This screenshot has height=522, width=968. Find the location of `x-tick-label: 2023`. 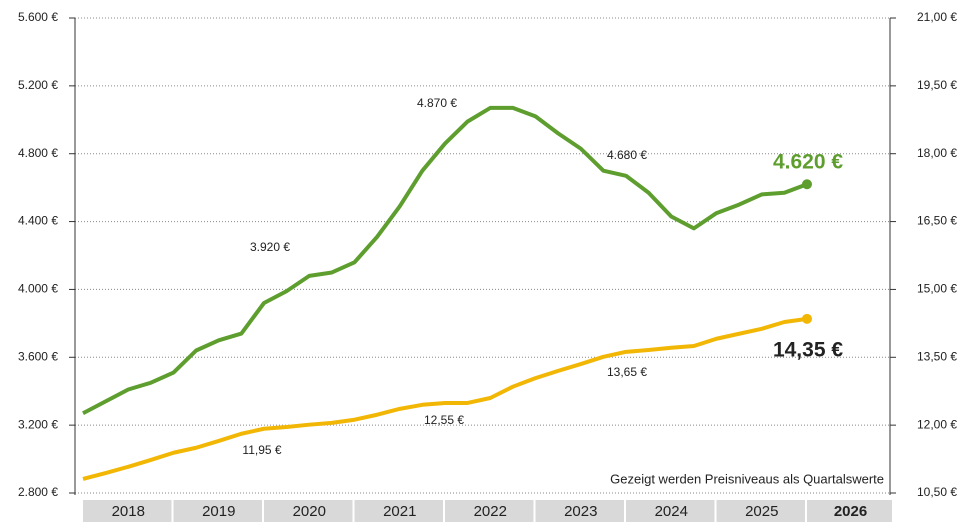

x-tick-label: 2023 is located at coordinates (580, 511).